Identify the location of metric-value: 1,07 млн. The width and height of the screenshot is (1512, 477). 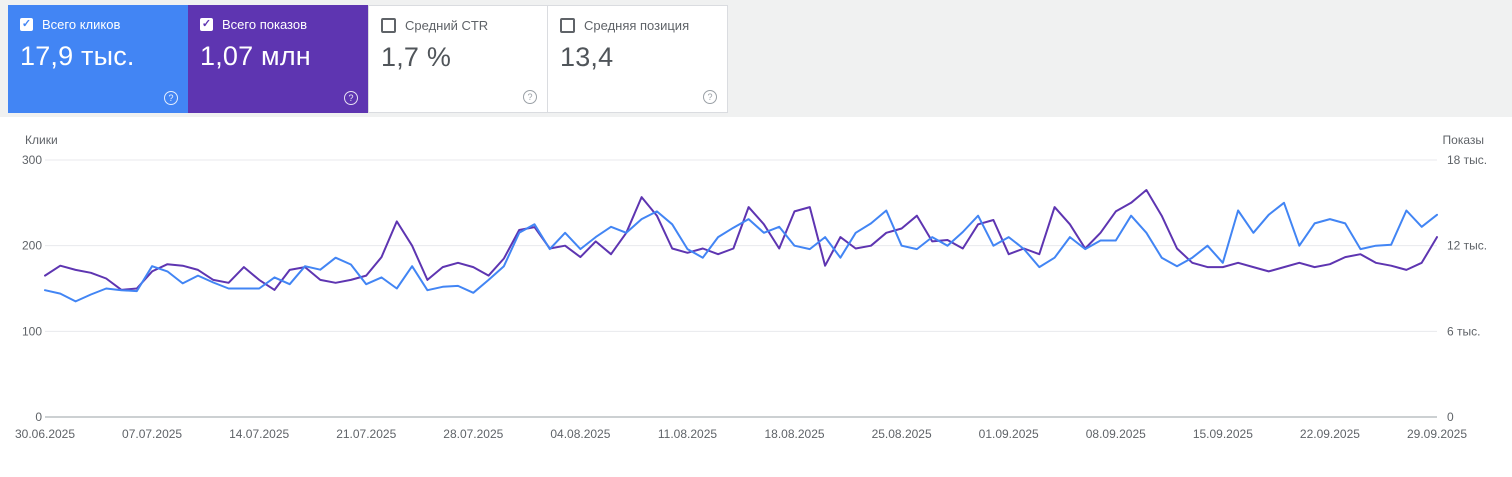
(255, 56).